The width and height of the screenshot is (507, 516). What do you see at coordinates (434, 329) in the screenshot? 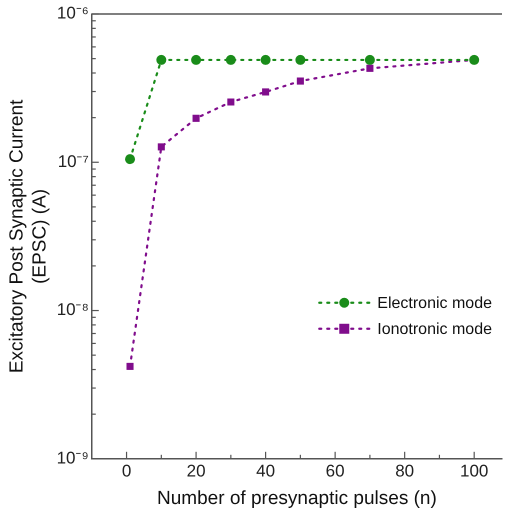
I see `legend-label: Ionotronic mode` at bounding box center [434, 329].